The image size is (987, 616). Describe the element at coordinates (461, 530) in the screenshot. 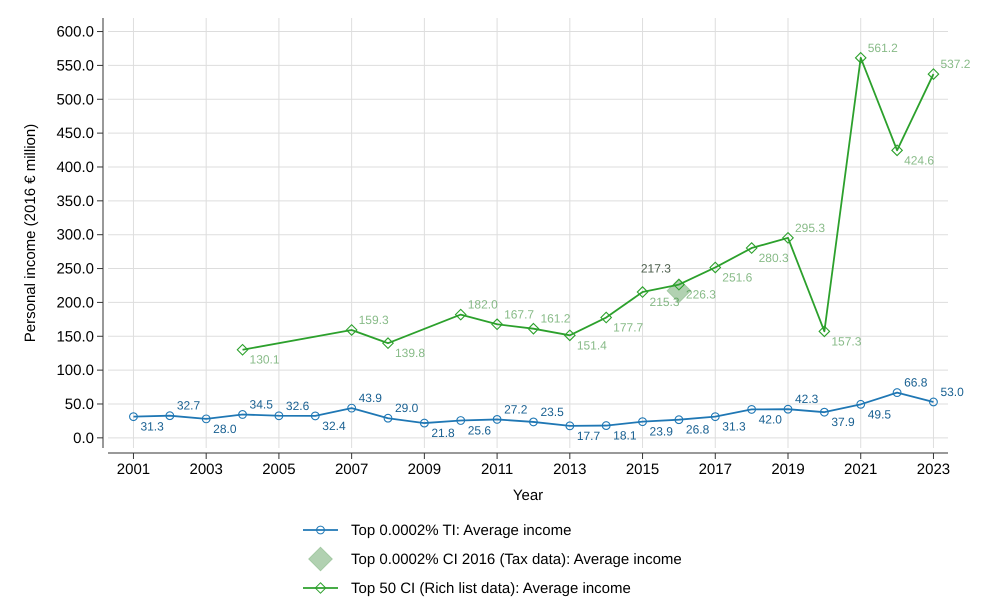

I see `legend-label: Top 0.0002% TI: Average income` at that location.